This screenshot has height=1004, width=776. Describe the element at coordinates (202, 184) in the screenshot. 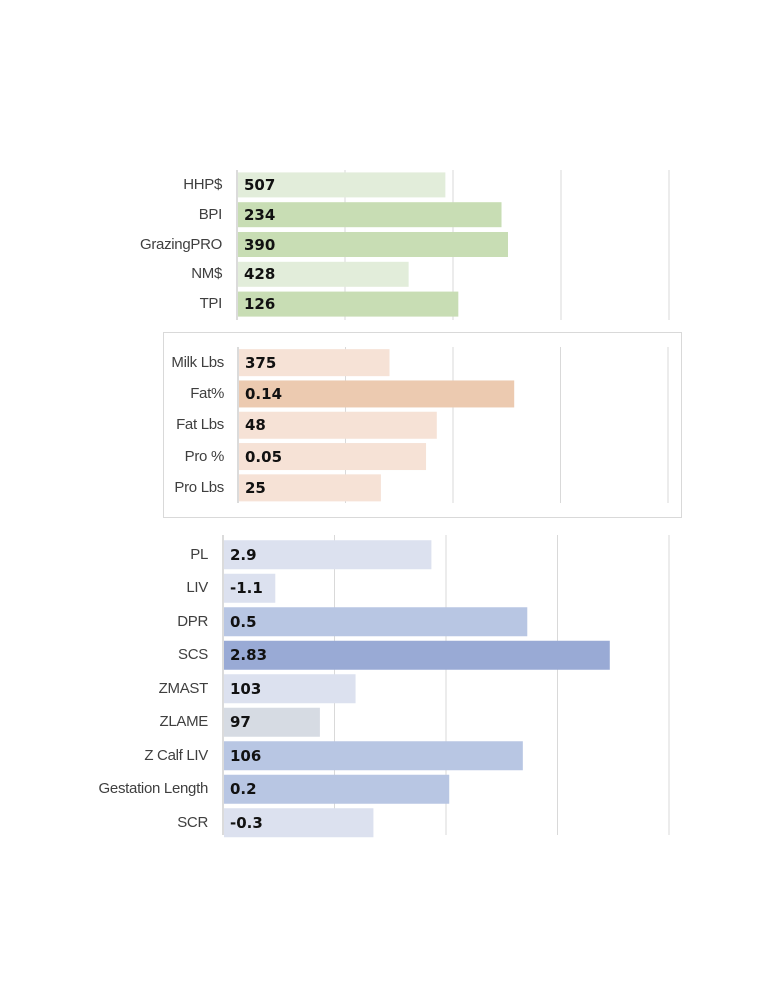

I see `category-label: HHP$` at that location.